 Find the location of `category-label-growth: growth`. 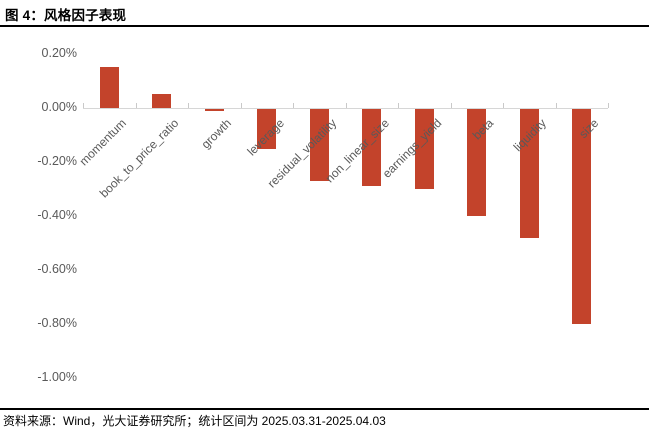

category-label-growth: growth is located at coordinates (216, 134).